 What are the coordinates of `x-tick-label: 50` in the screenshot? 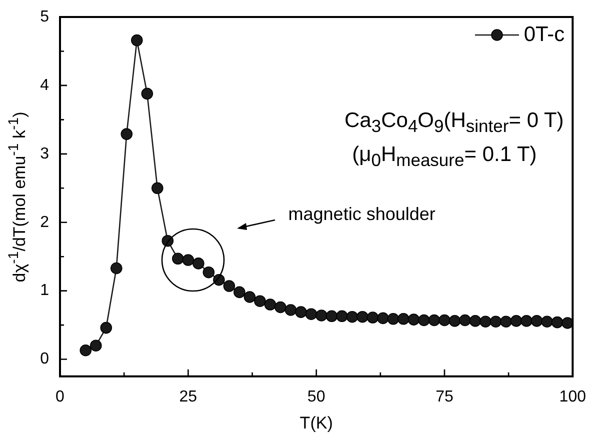 It's located at (316, 397).